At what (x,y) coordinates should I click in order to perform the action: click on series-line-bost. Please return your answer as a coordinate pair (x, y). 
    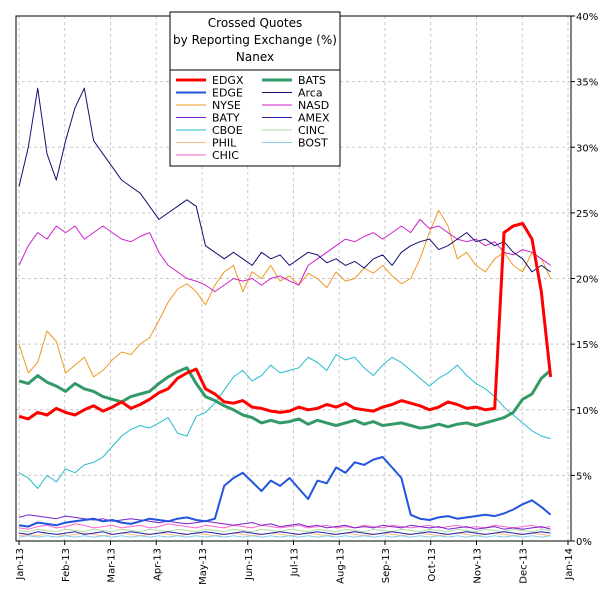
    Looking at the image, I should click on (284, 536).